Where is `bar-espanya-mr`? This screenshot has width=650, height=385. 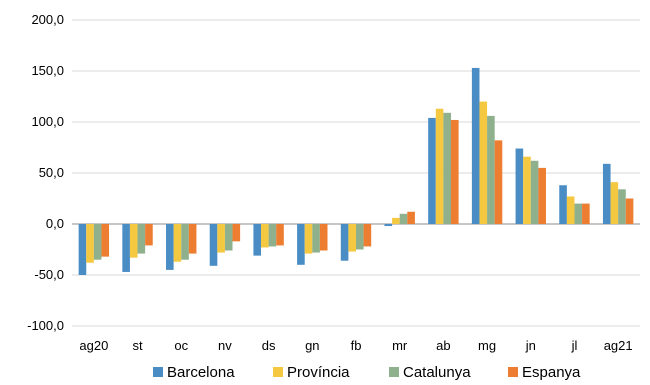
bar-espanya-mr is located at coordinates (411, 217).